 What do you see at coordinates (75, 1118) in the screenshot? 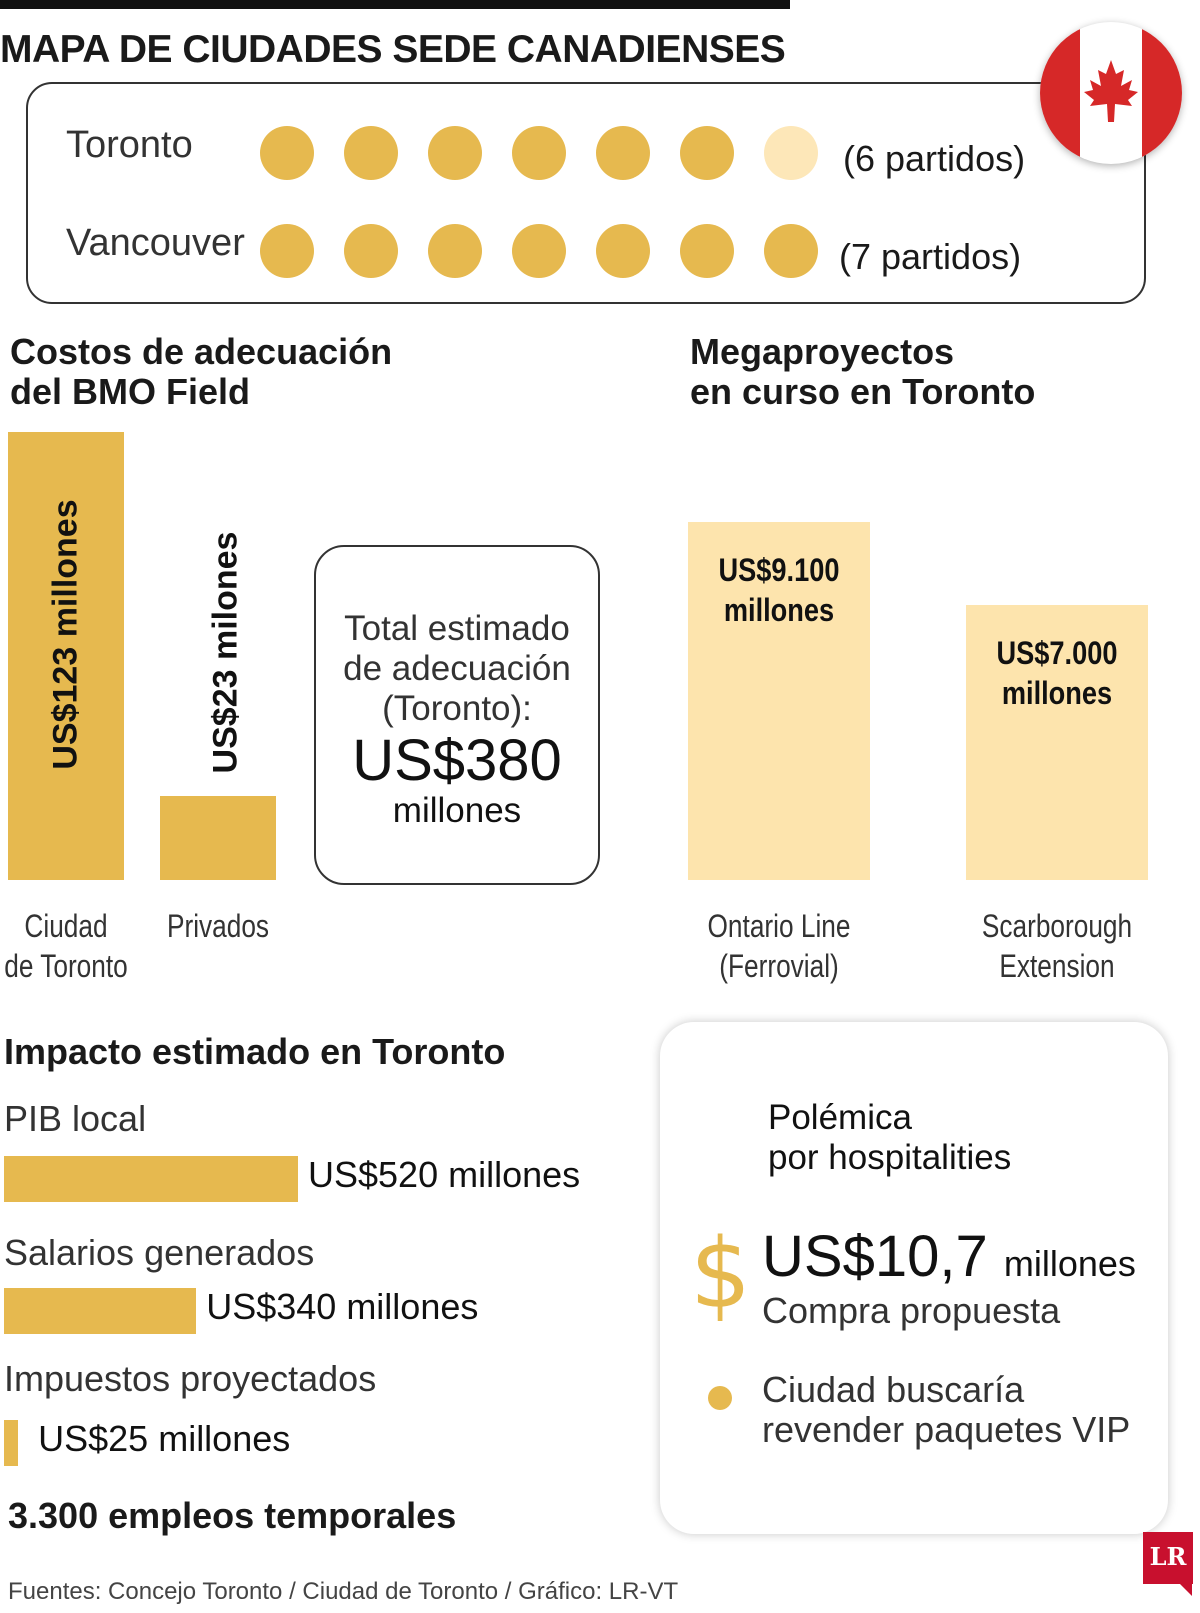
I see `impact-category-label: PIB local` at bounding box center [75, 1118].